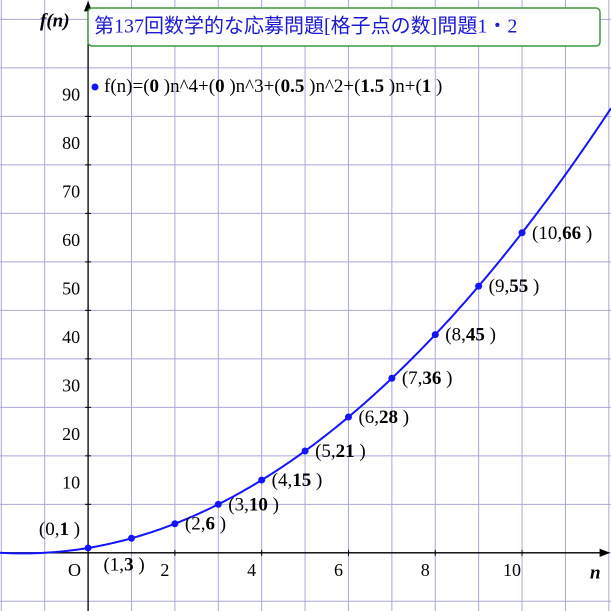 This screenshot has width=611, height=611. What do you see at coordinates (340, 451) in the screenshot?
I see `point-label: (5,21 )` at bounding box center [340, 451].